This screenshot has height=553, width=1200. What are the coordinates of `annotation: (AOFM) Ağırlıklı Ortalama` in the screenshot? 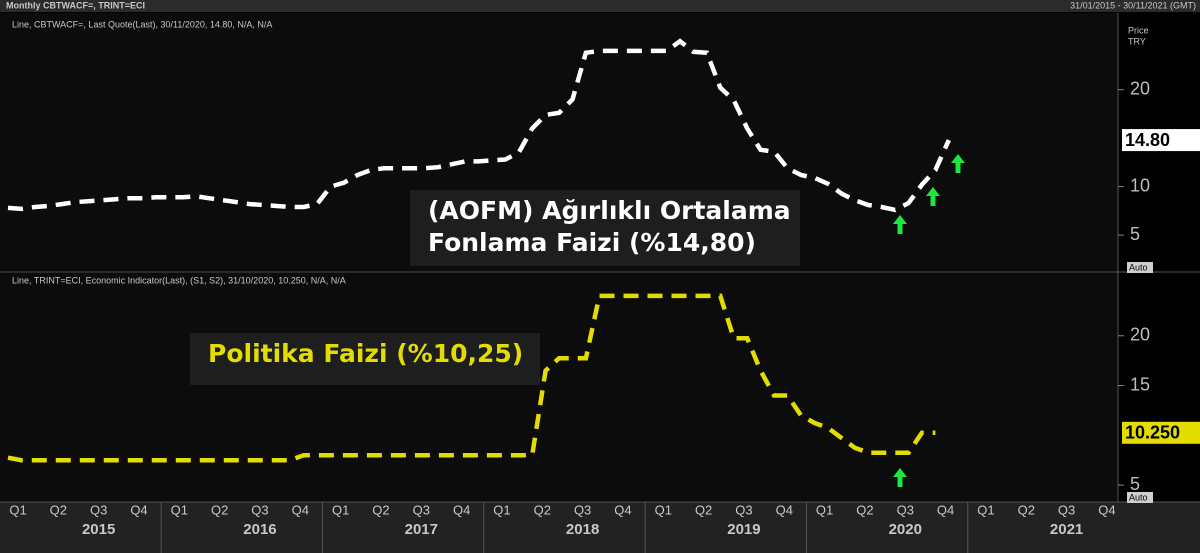 It's located at (609, 210).